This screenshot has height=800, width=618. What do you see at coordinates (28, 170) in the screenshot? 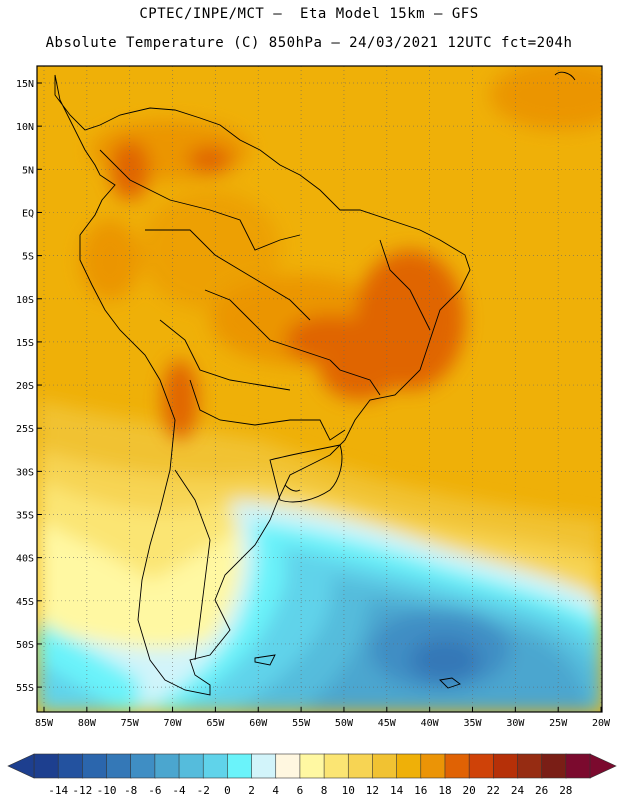
I see `latitude-label: 5N` at bounding box center [28, 170].